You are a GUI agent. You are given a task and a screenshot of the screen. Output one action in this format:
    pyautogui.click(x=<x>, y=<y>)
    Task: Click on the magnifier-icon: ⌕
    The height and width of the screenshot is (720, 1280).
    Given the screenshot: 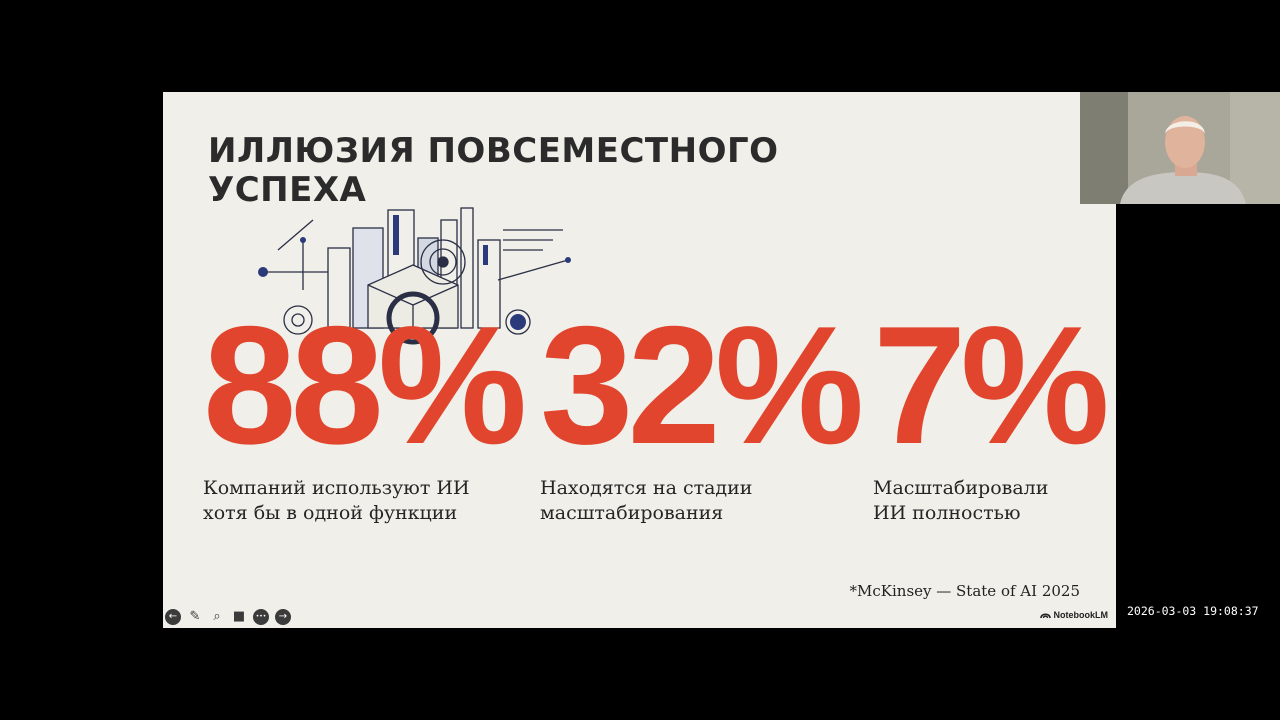 What is the action you would take?
    pyautogui.click(x=217, y=616)
    